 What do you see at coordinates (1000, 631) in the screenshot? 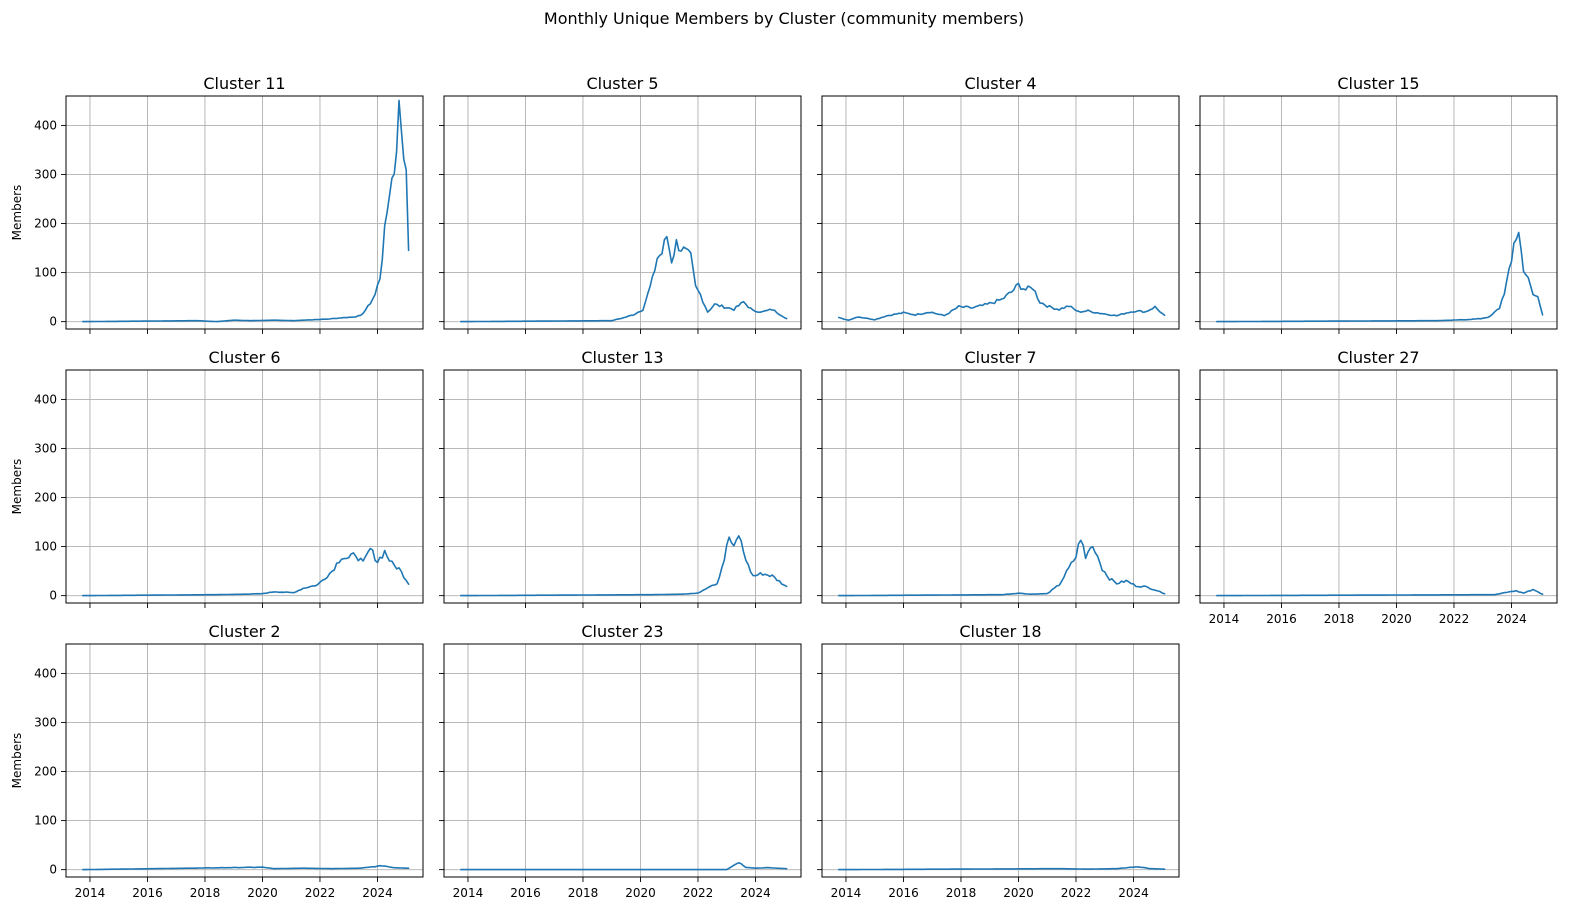
I see `subplot-title: Cluster 18` at bounding box center [1000, 631].